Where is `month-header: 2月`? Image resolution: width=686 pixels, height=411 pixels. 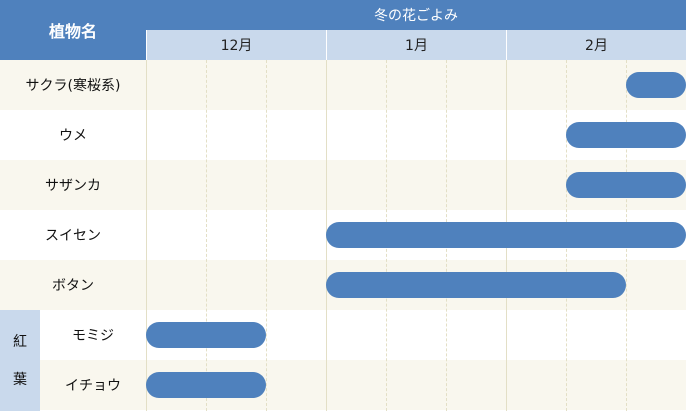
month-header: 2月 is located at coordinates (596, 45).